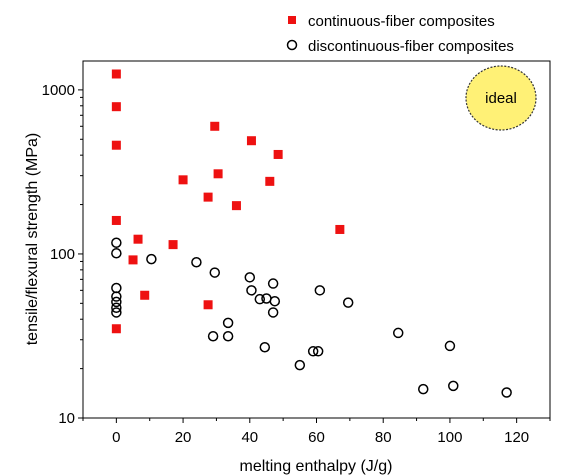 Image resolution: width=563 pixels, height=476 pixels. What do you see at coordinates (316, 466) in the screenshot?
I see `x-axis-title: melting enthalpy (J/g)` at bounding box center [316, 466].